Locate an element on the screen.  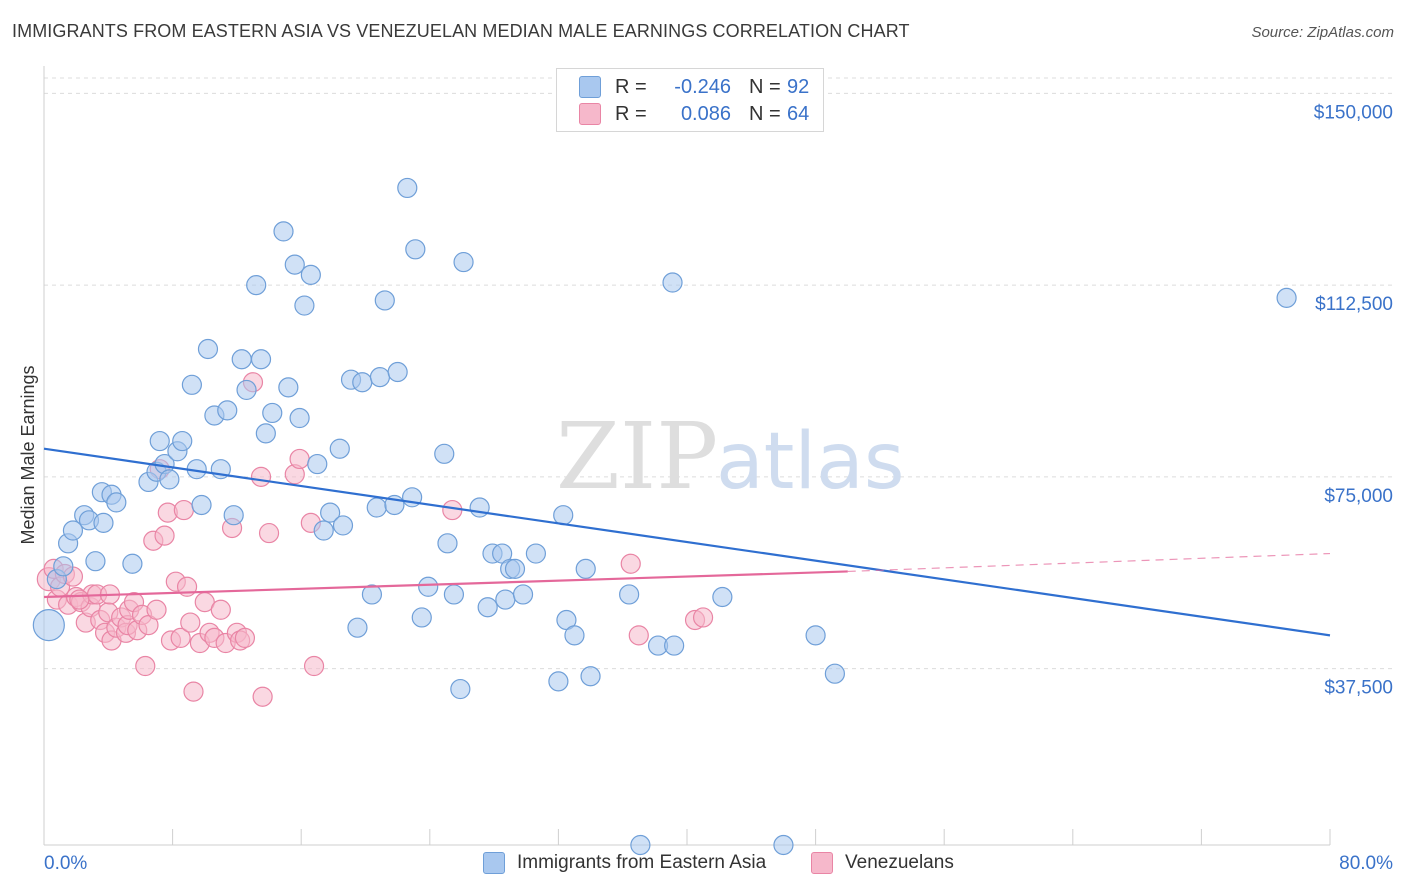
legend-n-value: 64 is located at coordinates (798, 113).